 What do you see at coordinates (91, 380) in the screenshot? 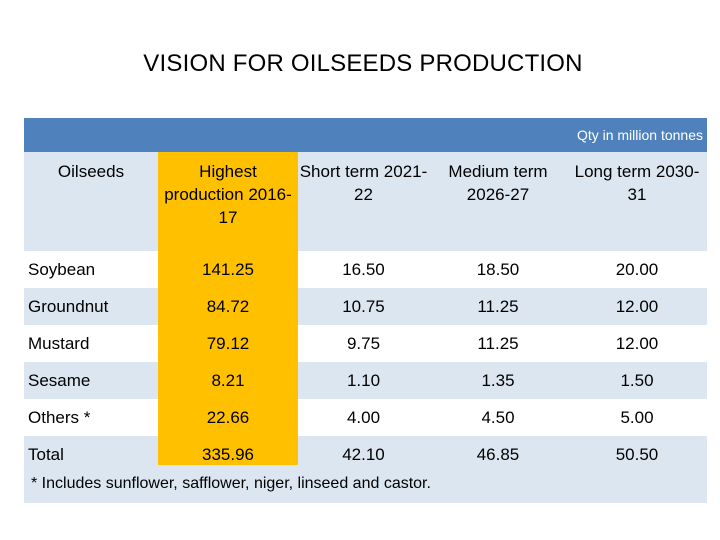
I see `row-label: Sesame` at bounding box center [91, 380].